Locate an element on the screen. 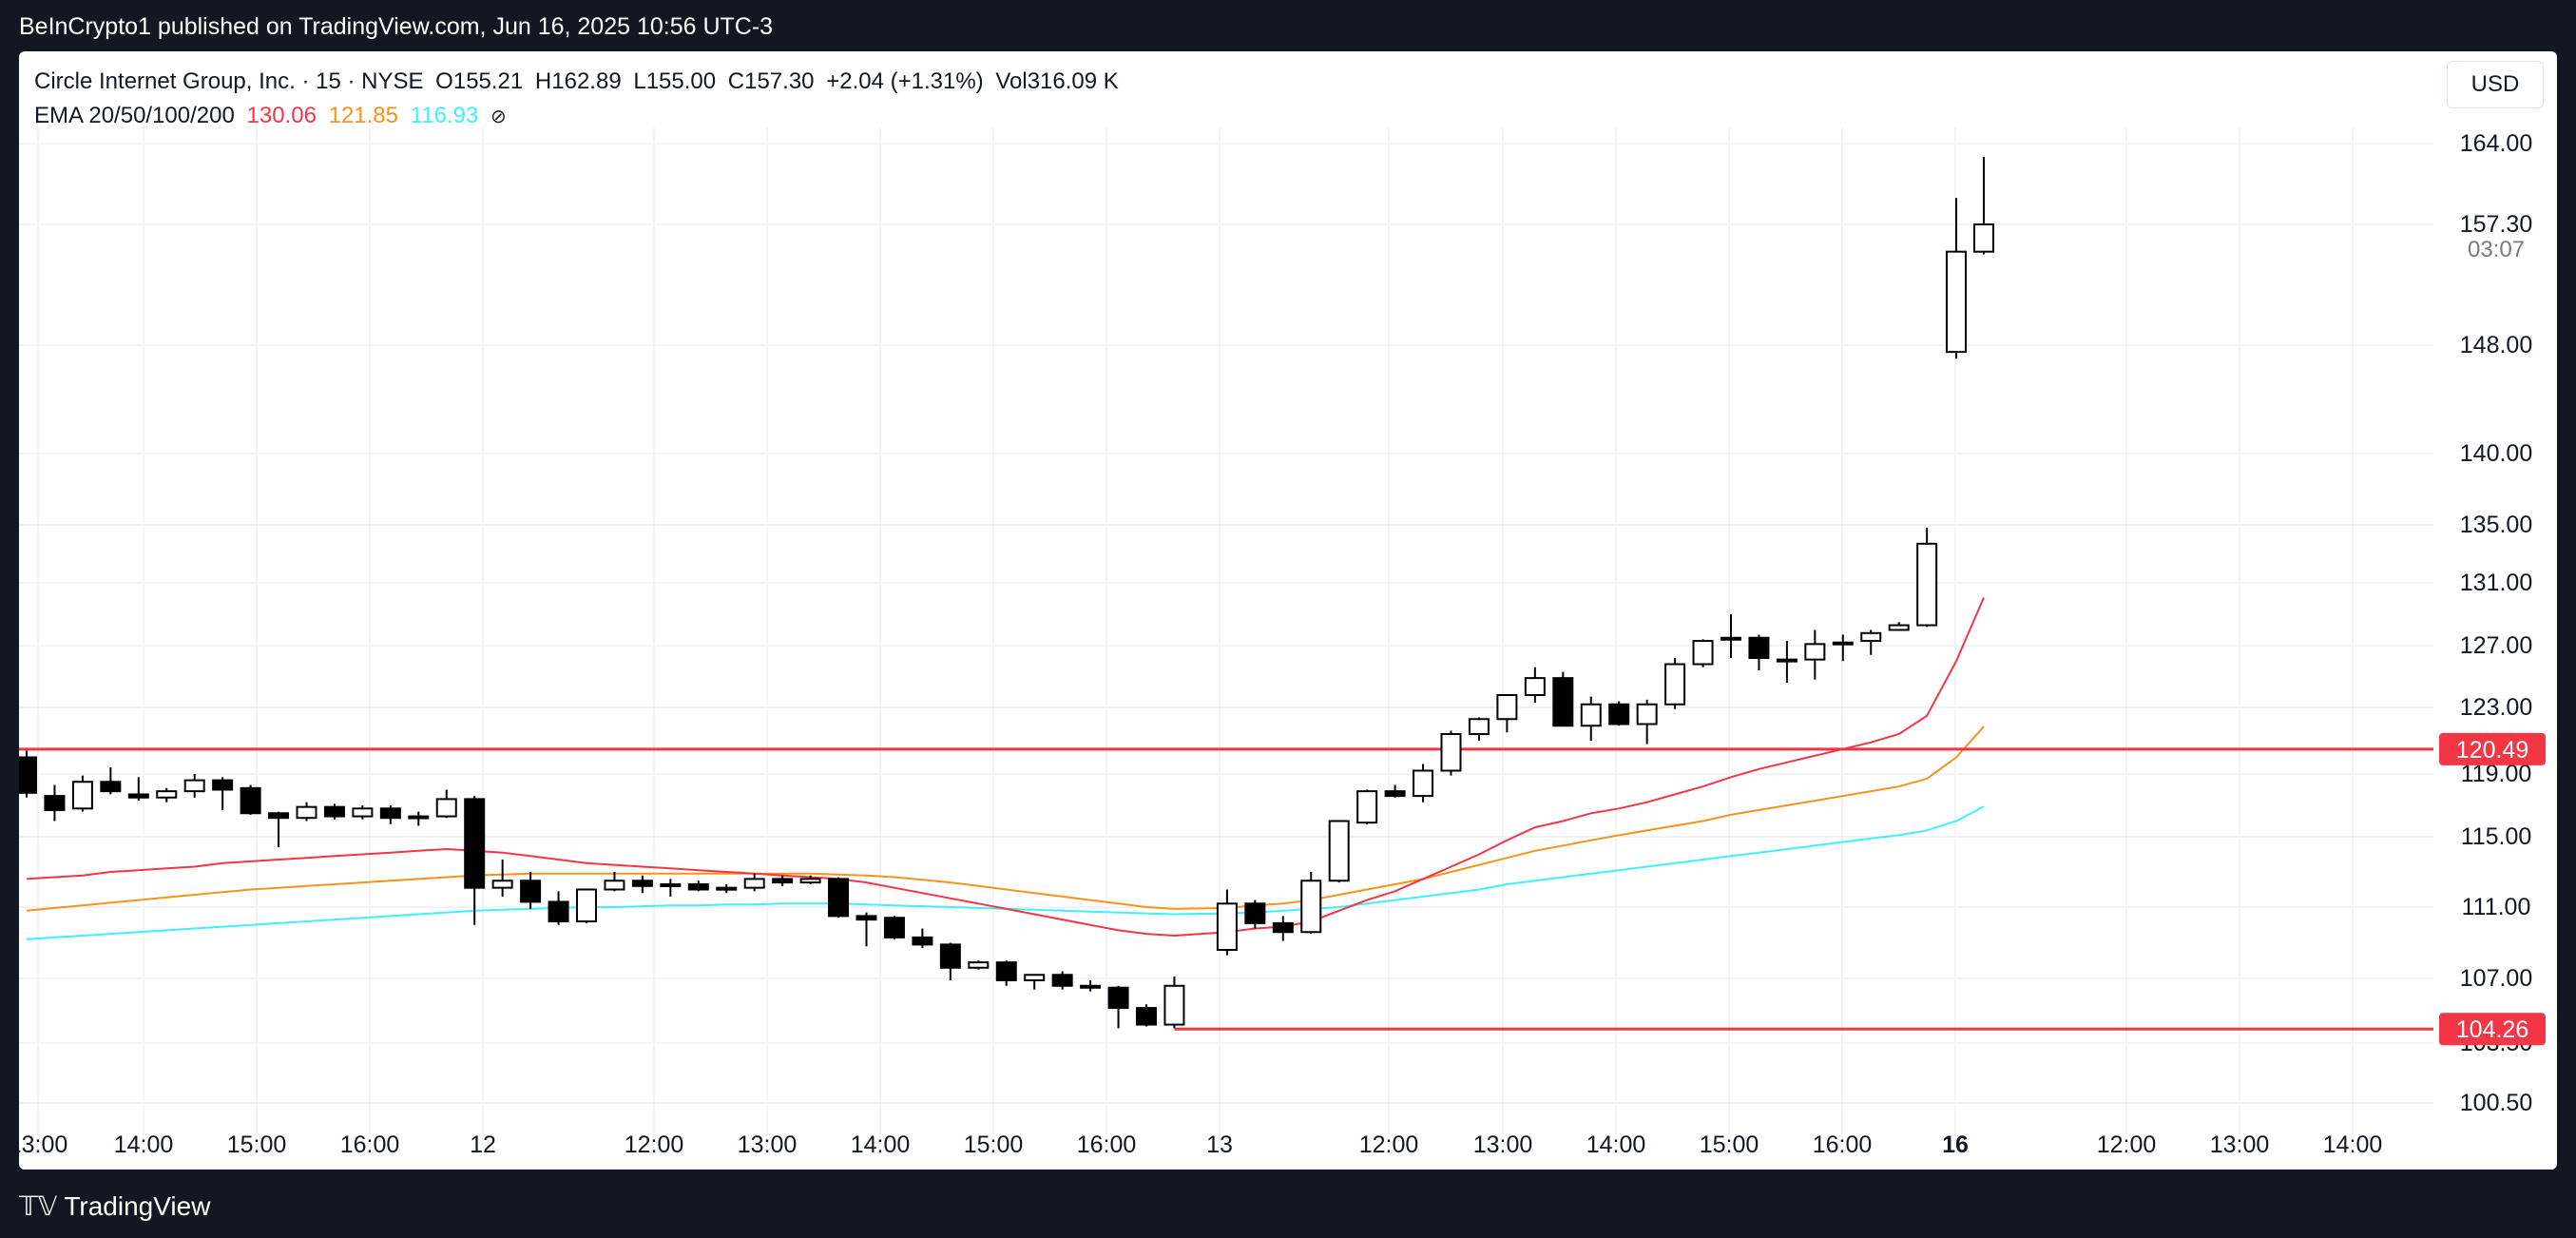 The height and width of the screenshot is (1238, 2576). price-tick-label: 148.00 is located at coordinates (2496, 345).